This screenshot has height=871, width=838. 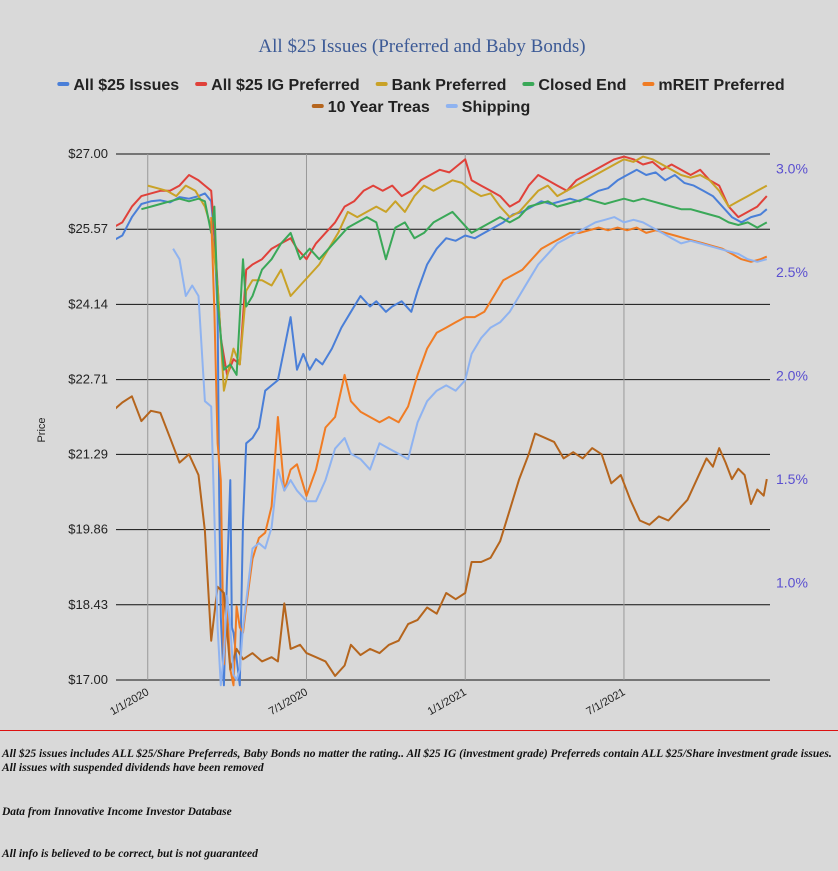 I want to click on y-tick-label: $19.86, so click(x=88, y=529).